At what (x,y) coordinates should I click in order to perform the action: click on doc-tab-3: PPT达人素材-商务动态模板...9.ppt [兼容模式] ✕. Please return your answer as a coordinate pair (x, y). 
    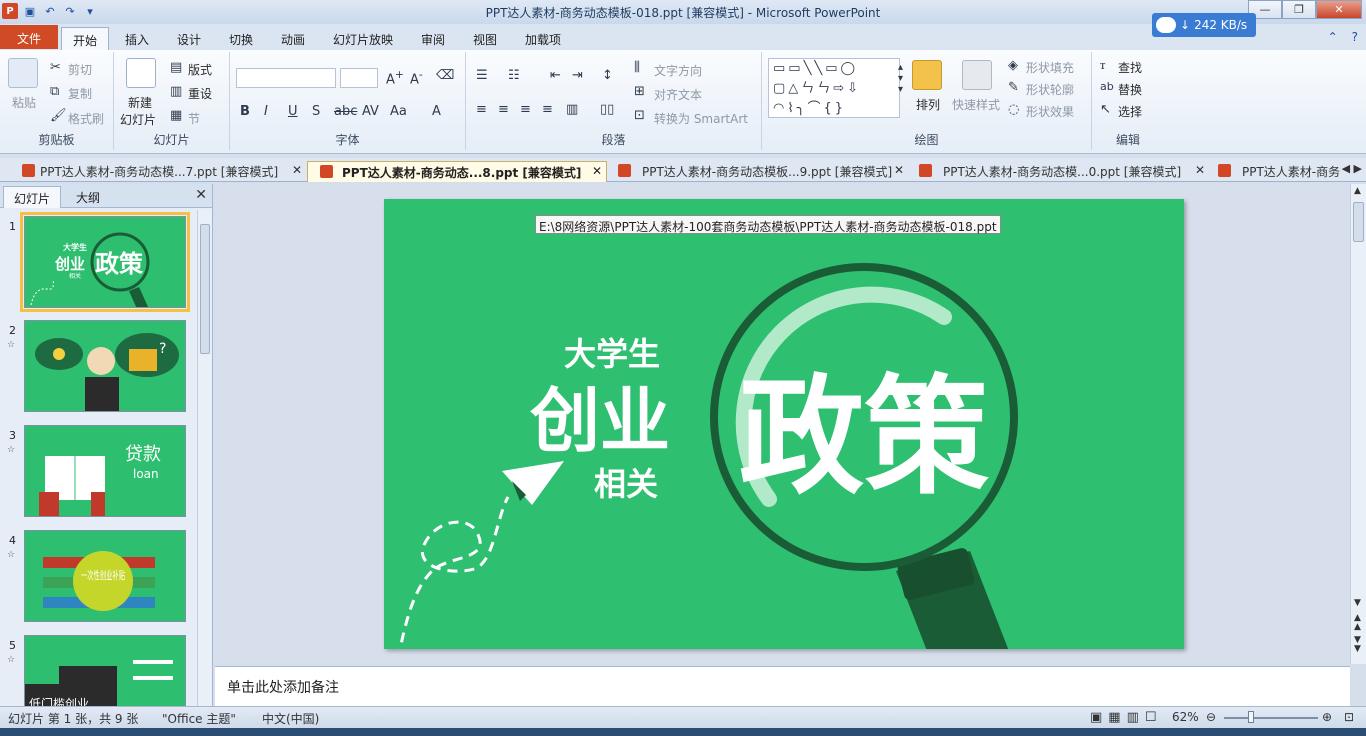
    Looking at the image, I should click on (758, 171).